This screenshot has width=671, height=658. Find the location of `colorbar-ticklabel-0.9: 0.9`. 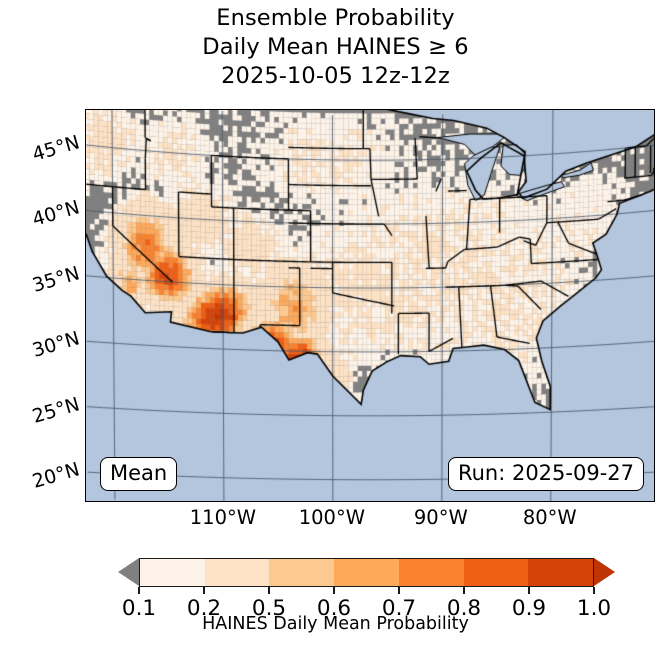

colorbar-ticklabel-0.9: 0.9 is located at coordinates (529, 608).